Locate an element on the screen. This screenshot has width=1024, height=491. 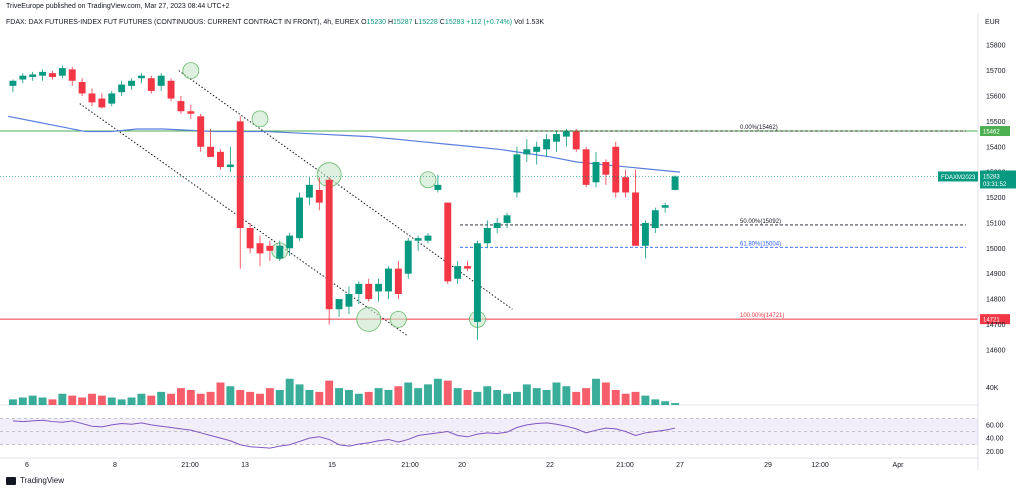
ohlc-high-label: H is located at coordinates (390, 22).